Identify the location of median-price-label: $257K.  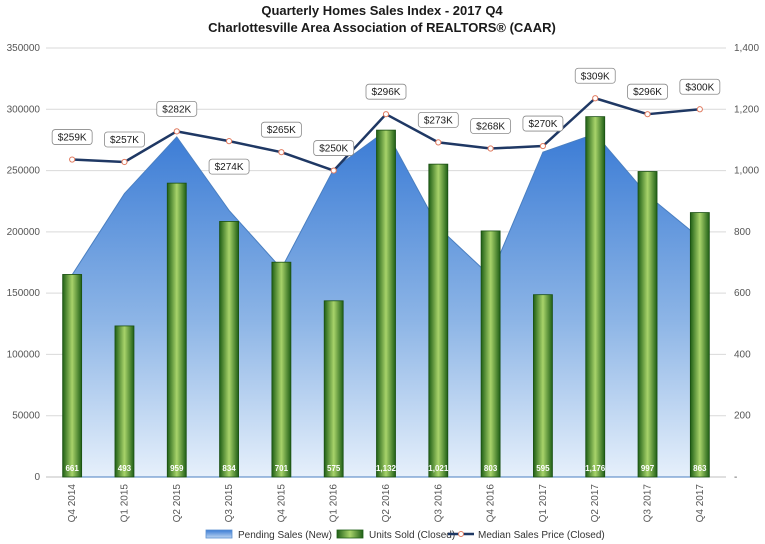
(124, 140).